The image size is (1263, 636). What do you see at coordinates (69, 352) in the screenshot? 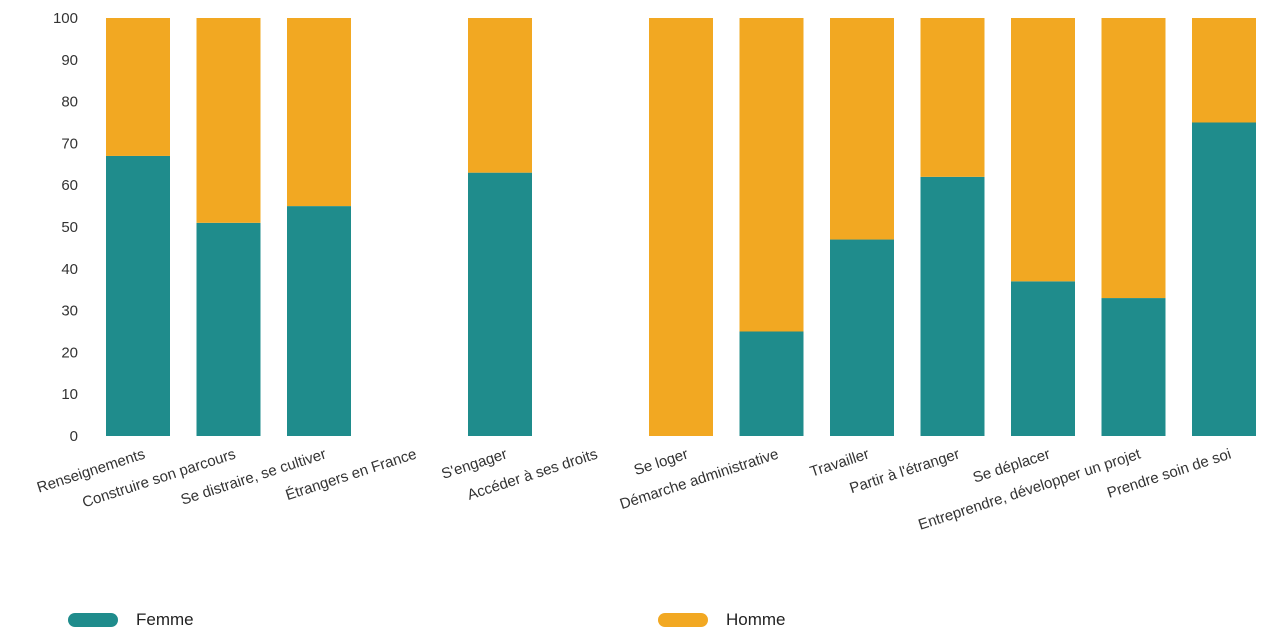
I see `y-tick-label: 20` at bounding box center [69, 352].